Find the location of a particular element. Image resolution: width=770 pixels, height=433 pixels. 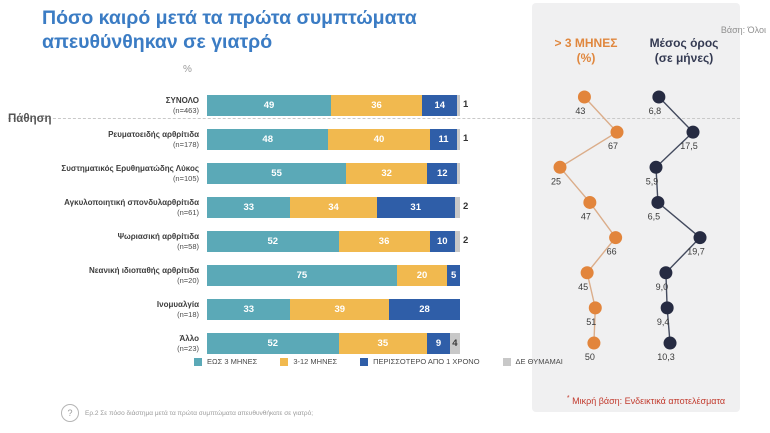

category-name: Άλλο is located at coordinates (189, 339).